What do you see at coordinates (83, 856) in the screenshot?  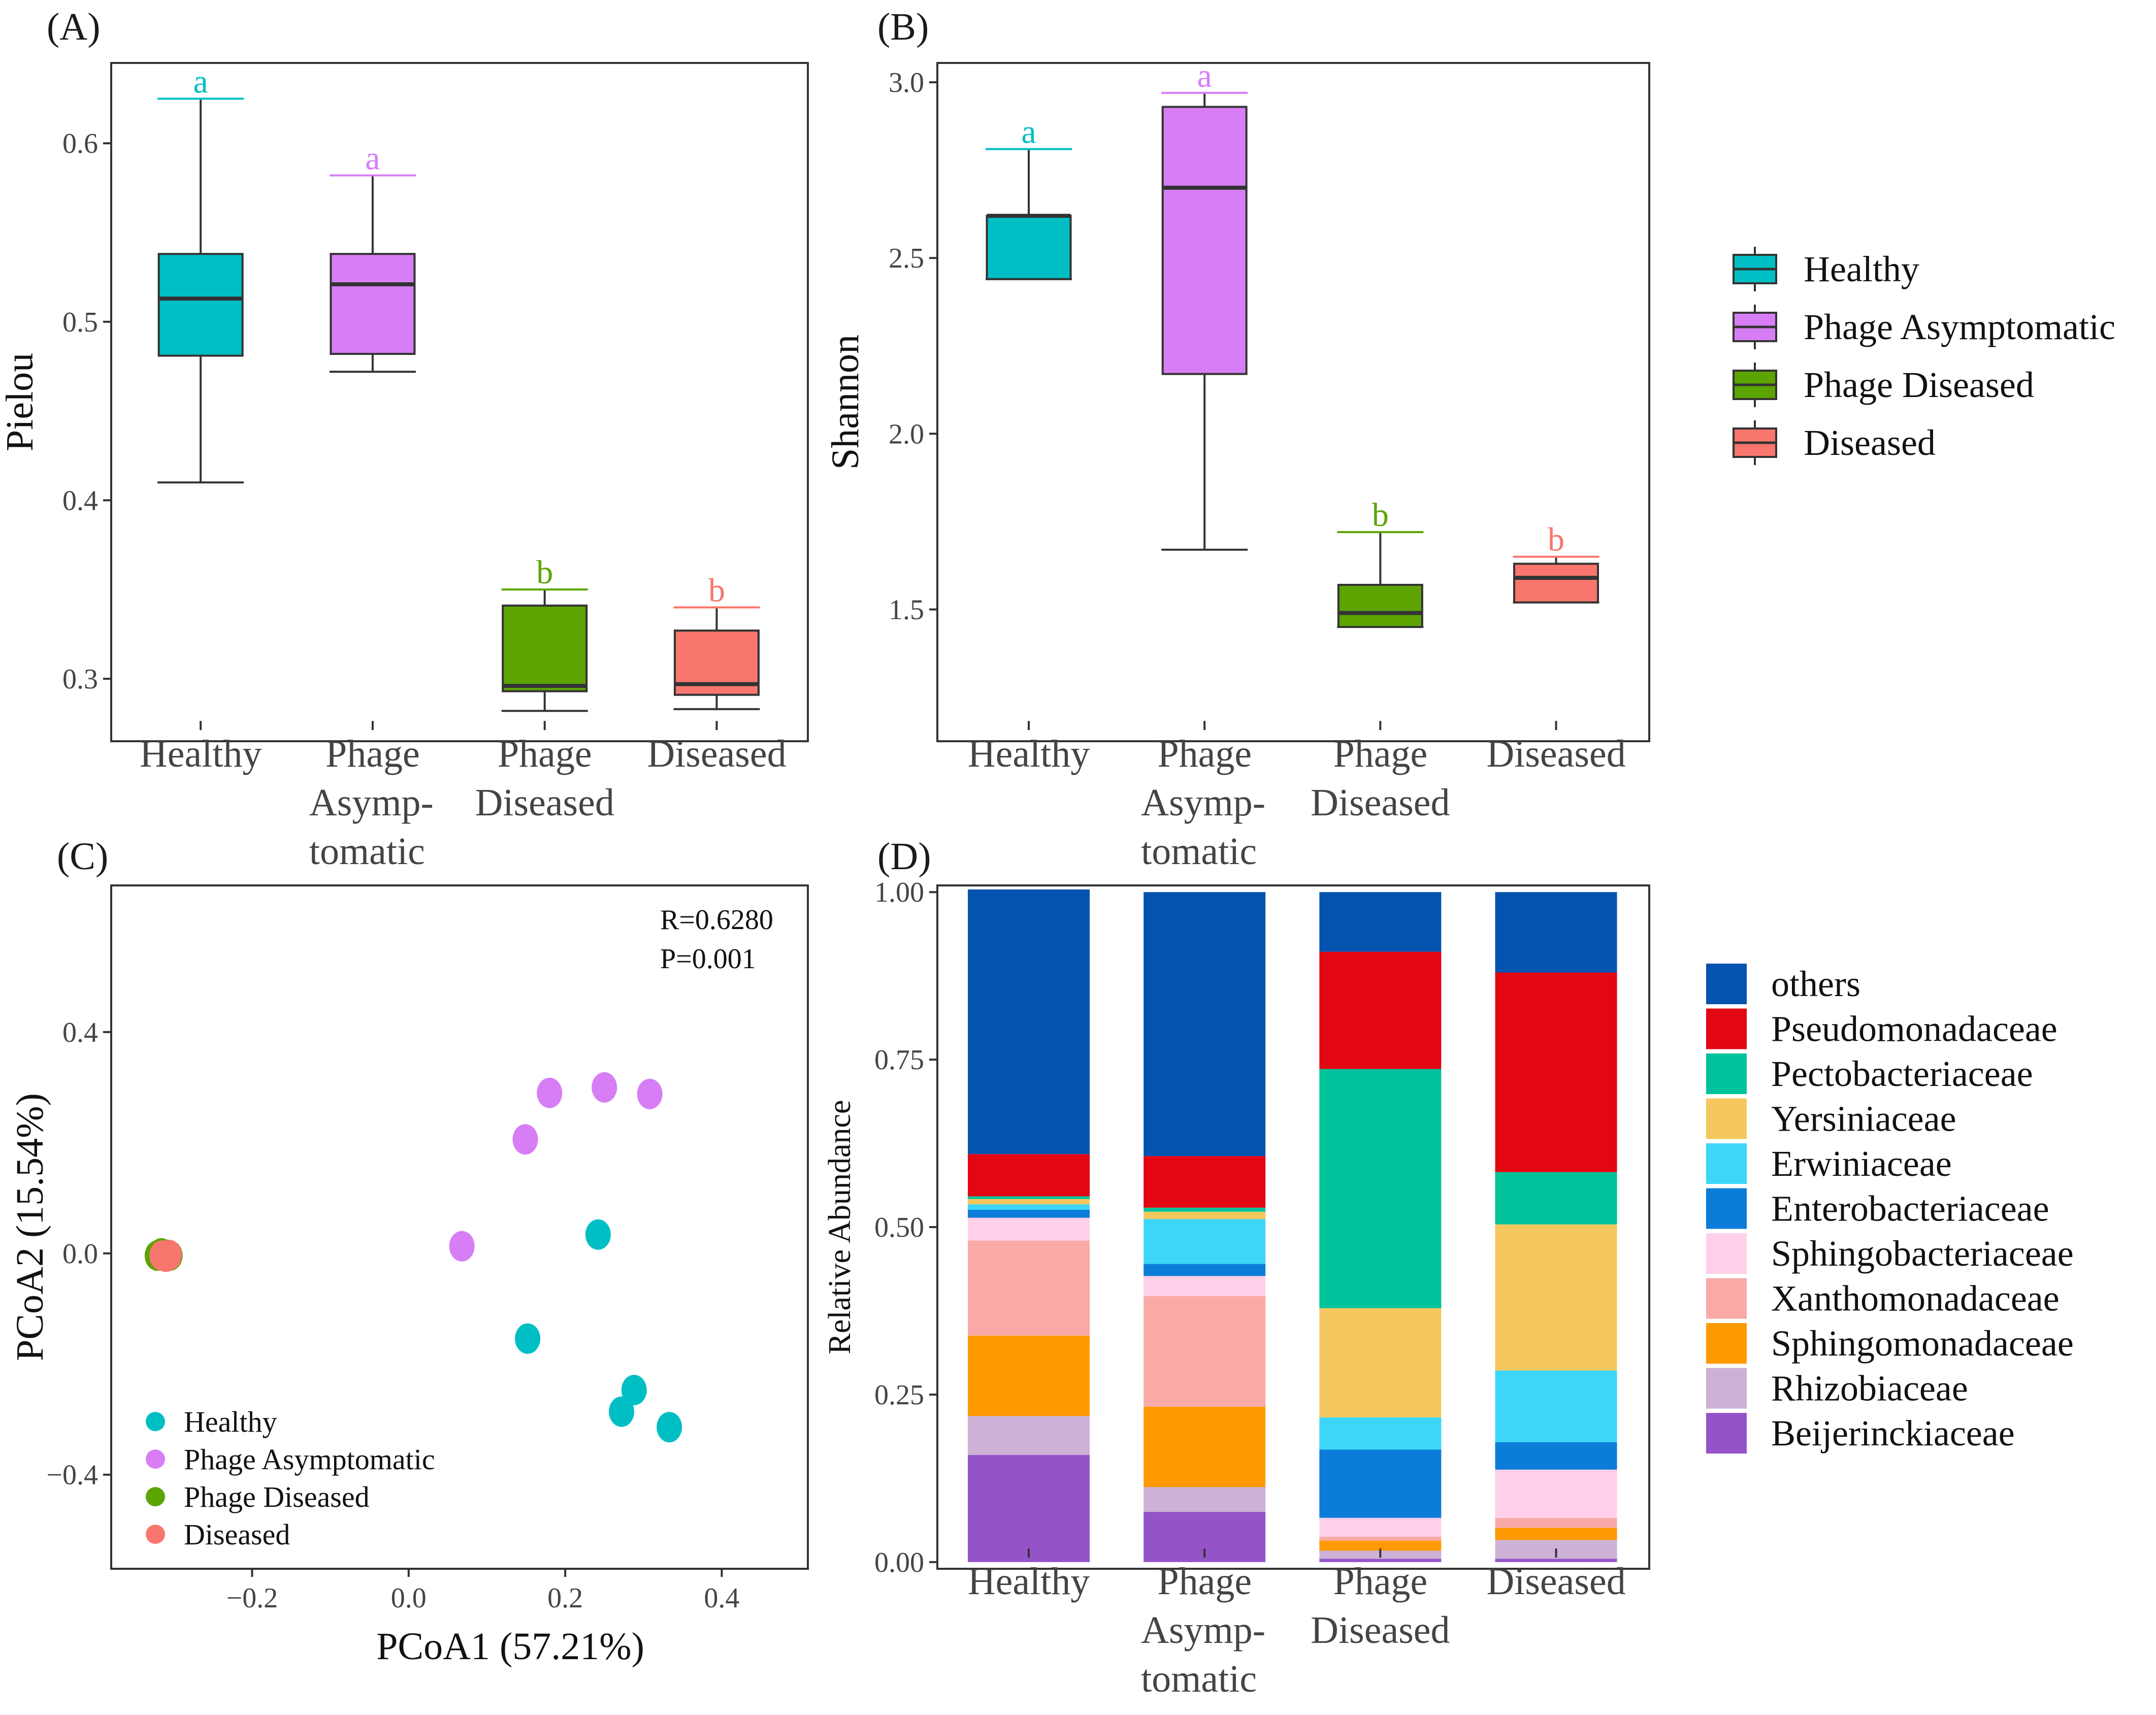 I see `panel-c-tag: (C)` at bounding box center [83, 856].